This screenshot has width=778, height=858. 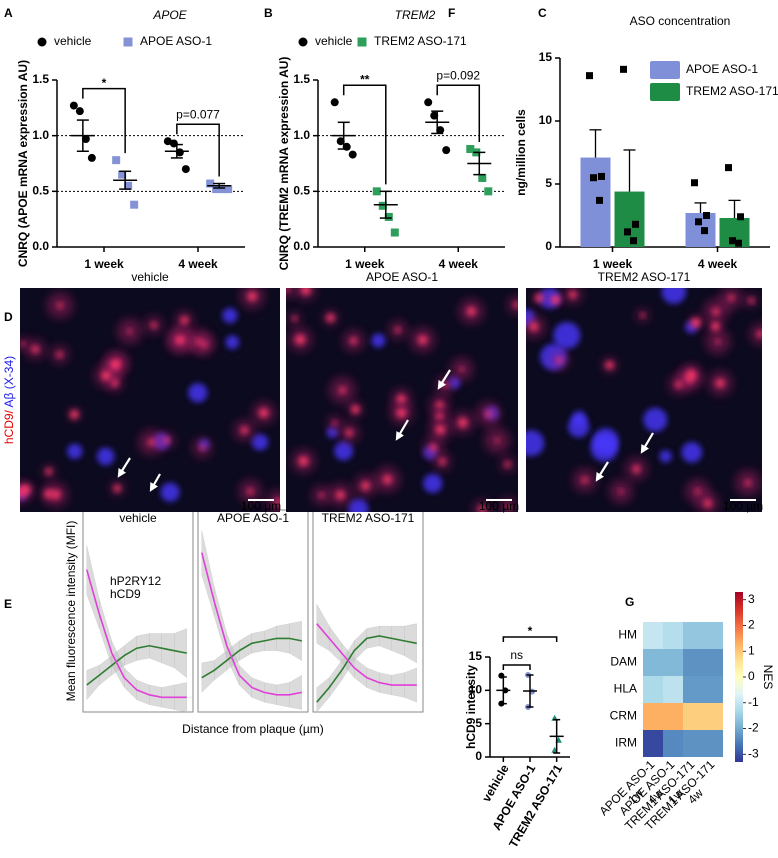 I want to click on panel-letter: C, so click(x=542, y=13).